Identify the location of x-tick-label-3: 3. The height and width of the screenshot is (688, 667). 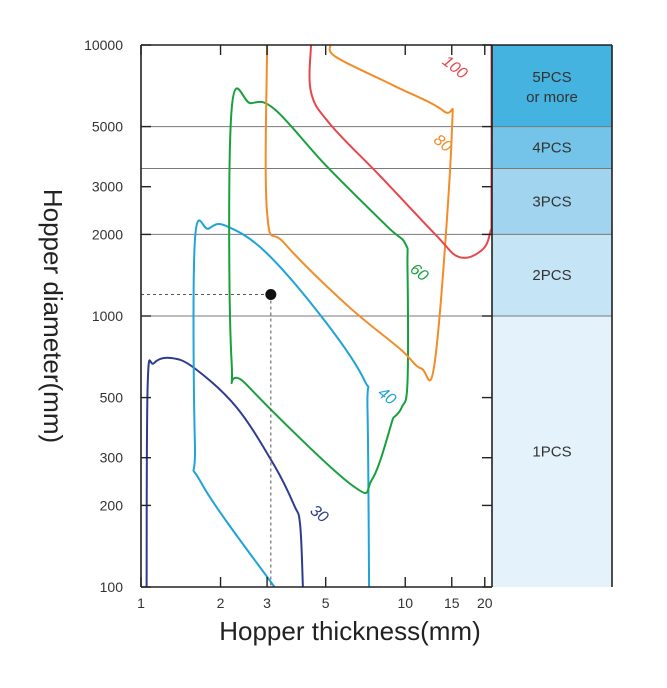
(267, 603).